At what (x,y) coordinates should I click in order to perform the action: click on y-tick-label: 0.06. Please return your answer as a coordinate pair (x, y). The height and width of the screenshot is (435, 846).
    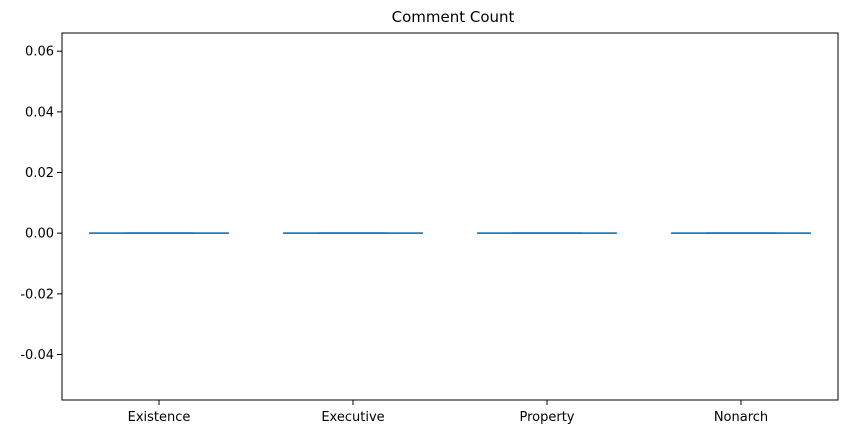
    Looking at the image, I should click on (39, 52).